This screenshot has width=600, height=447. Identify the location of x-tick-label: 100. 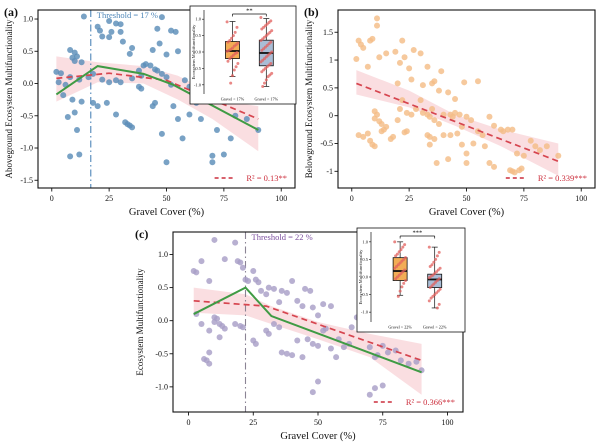
(581, 198).